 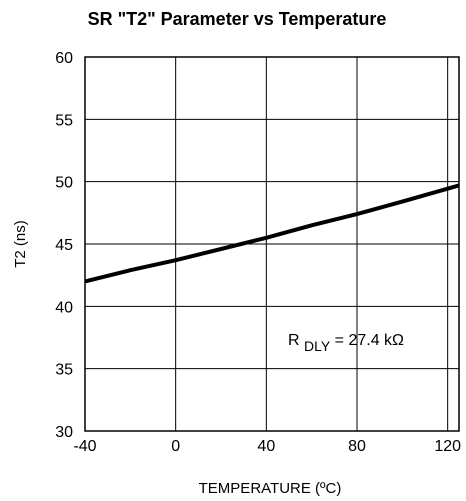 I want to click on x-tick-label: 0, so click(x=175, y=446).